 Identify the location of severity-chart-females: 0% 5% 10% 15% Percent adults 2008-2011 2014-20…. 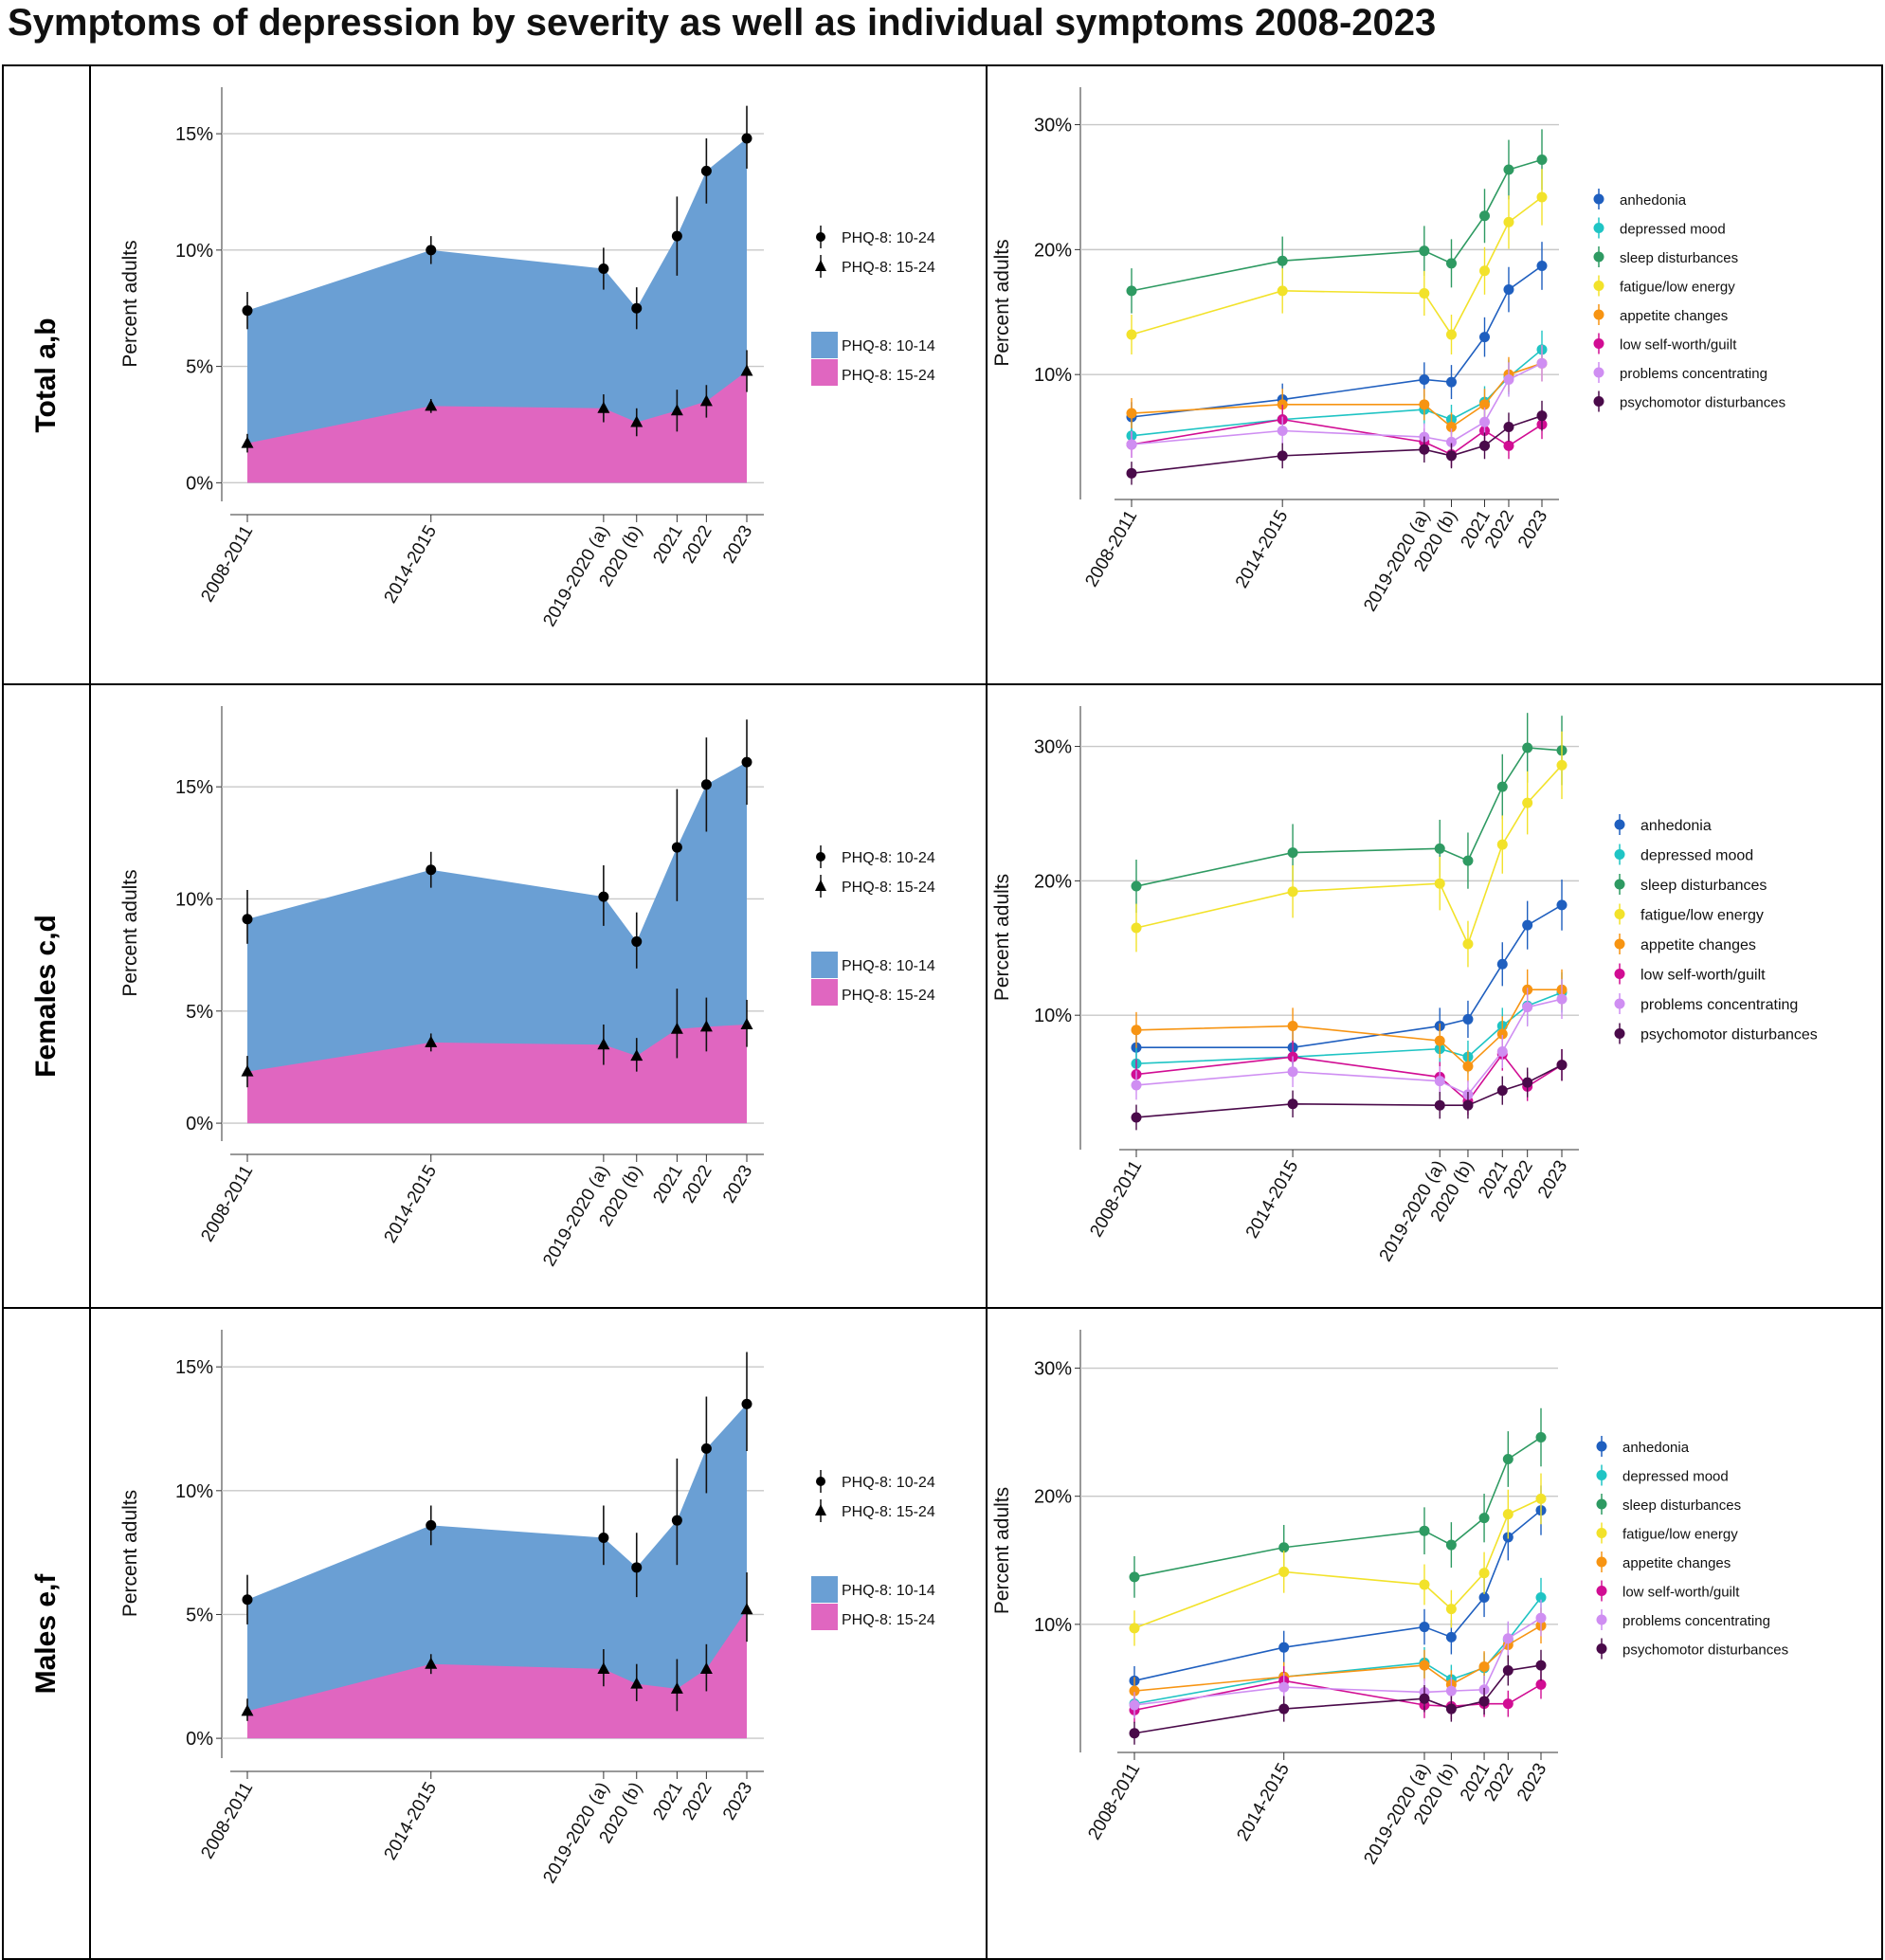
(527, 988).